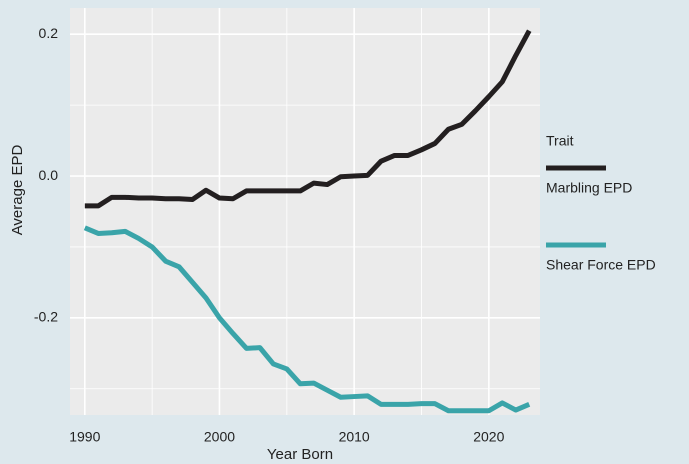 This screenshot has height=464, width=689. What do you see at coordinates (354, 437) in the screenshot?
I see `x-tick-label: 2010` at bounding box center [354, 437].